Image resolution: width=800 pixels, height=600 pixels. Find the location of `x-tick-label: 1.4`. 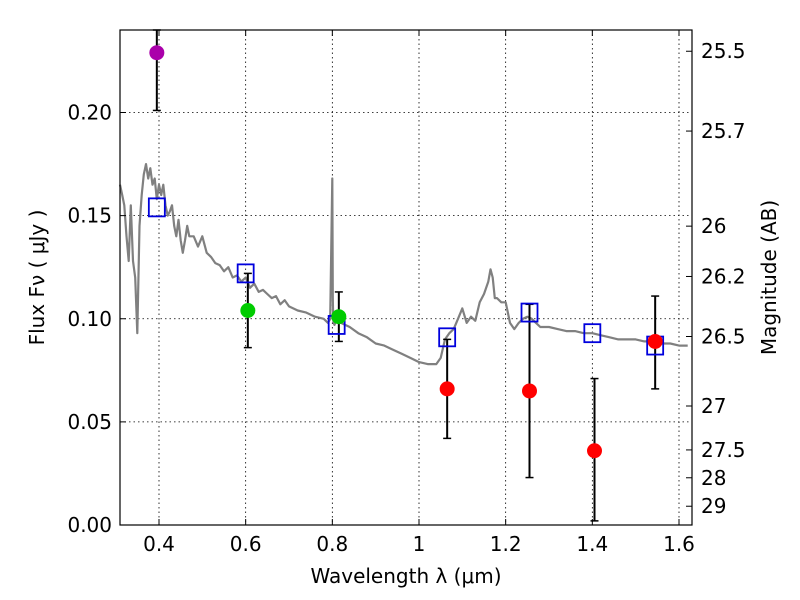

x-tick-label: 1.4 is located at coordinates (592, 544).